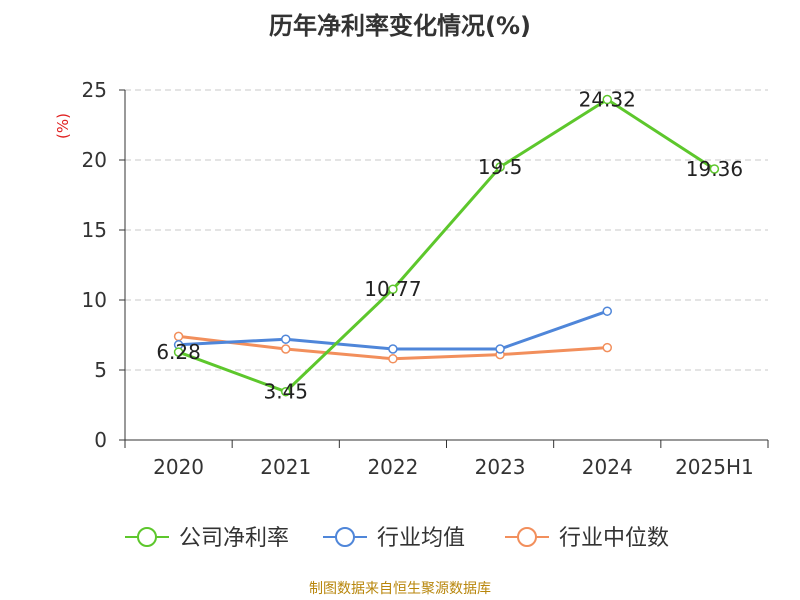 The height and width of the screenshot is (600, 800). Describe the element at coordinates (63, 126) in the screenshot. I see `y-axis-label: (%)` at that location.